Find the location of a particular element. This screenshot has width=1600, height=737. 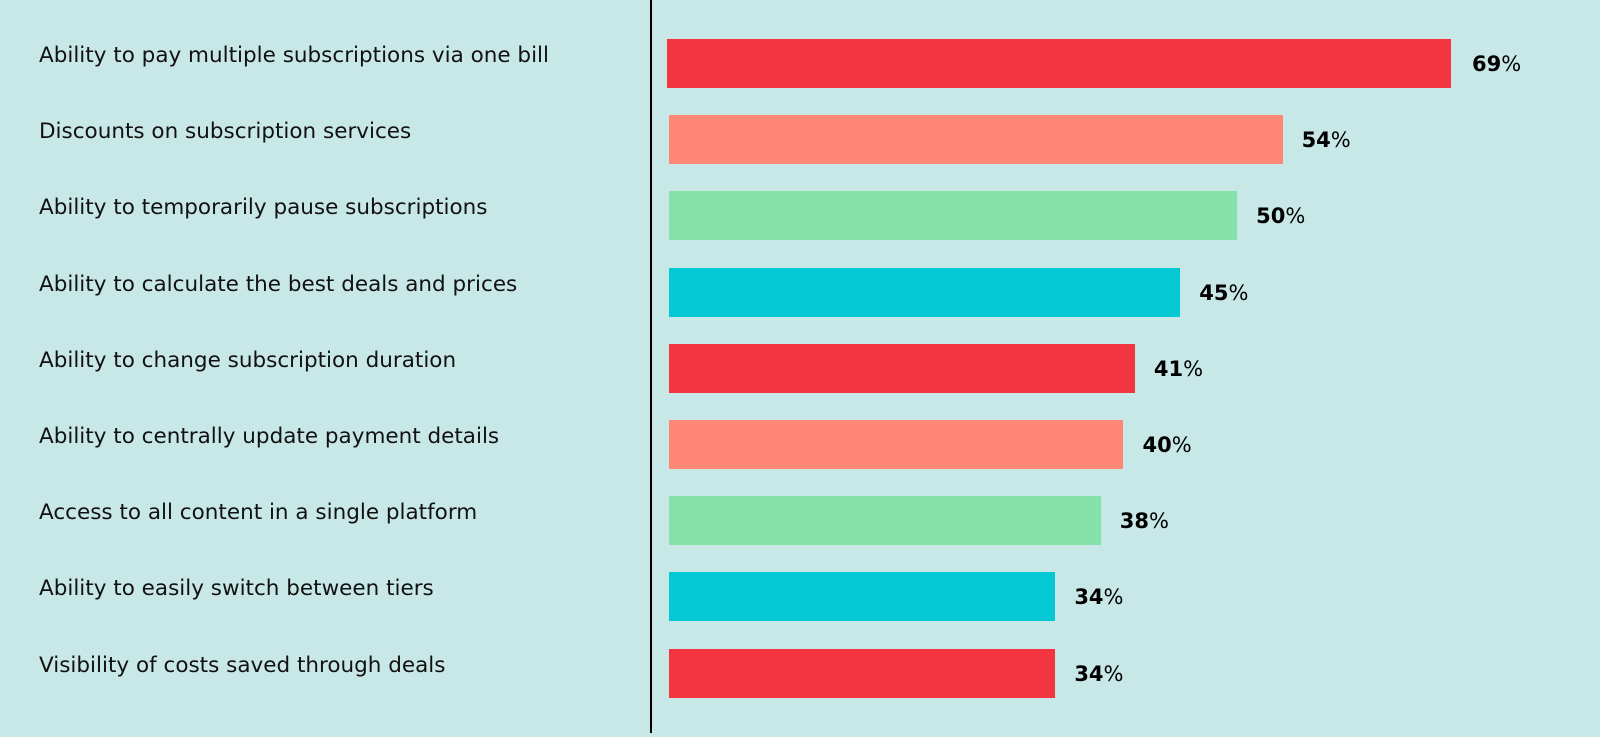

category-label: Discounts on subscription services is located at coordinates (225, 132).